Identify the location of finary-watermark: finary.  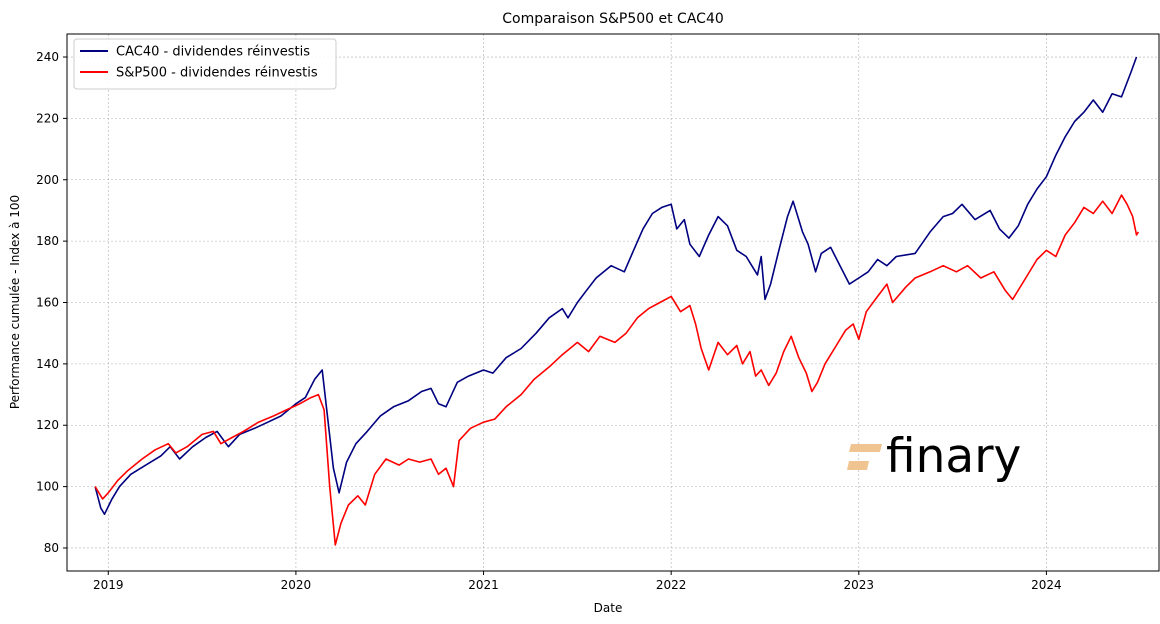
(934, 456).